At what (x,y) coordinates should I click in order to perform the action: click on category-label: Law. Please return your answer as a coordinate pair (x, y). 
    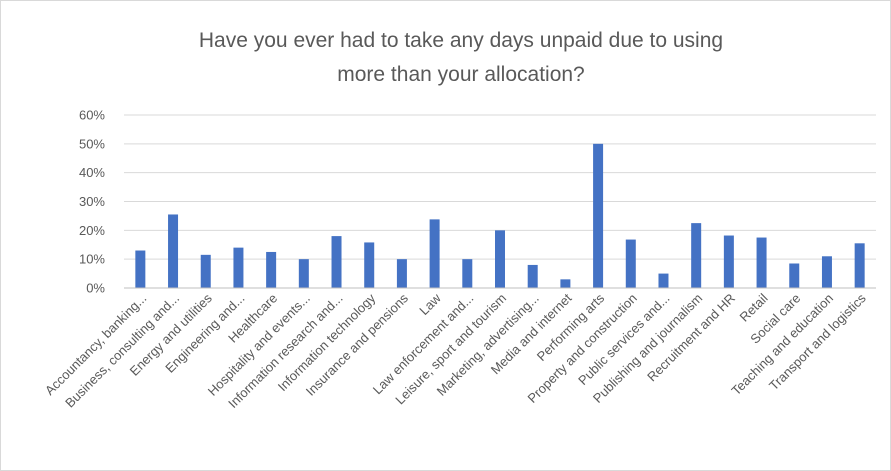
    Looking at the image, I should click on (430, 304).